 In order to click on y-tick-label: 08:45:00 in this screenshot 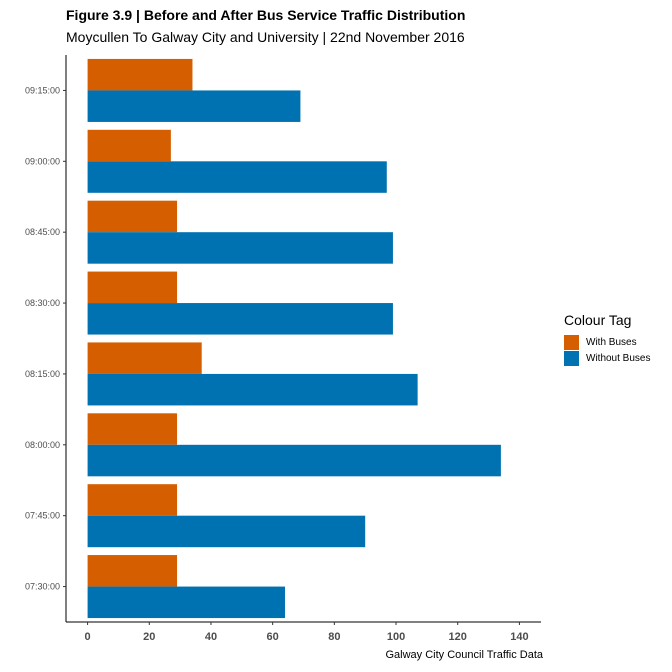, I will do `click(42, 232)`.